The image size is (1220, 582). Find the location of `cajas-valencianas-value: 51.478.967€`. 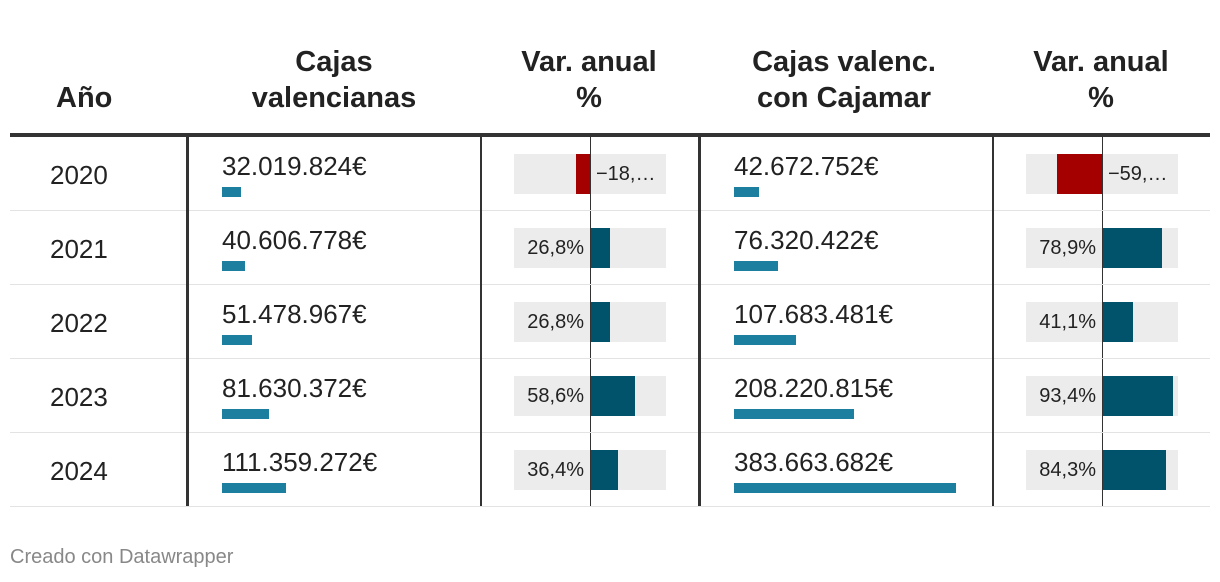

cajas-valencianas-value: 51.478.967€ is located at coordinates (294, 314).